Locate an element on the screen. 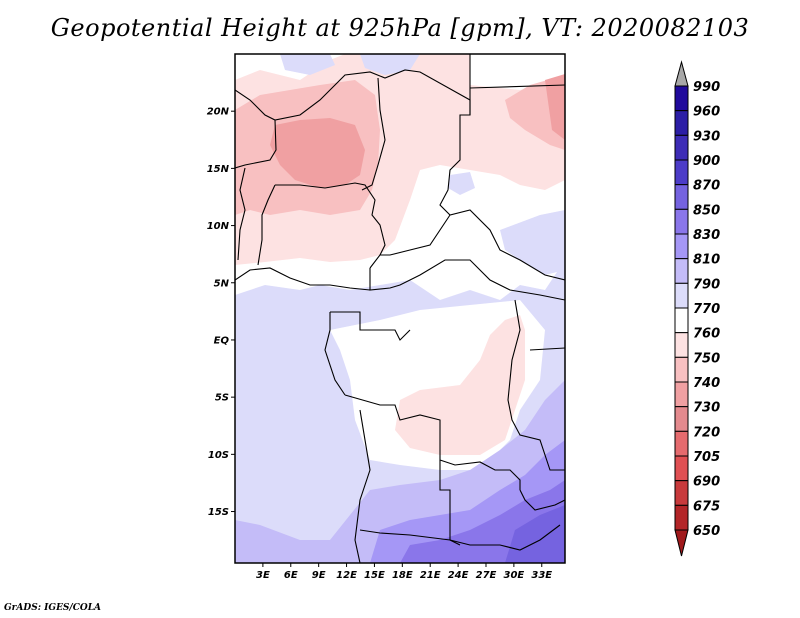 The height and width of the screenshot is (618, 800). x-tick-label: 3E is located at coordinates (263, 575).